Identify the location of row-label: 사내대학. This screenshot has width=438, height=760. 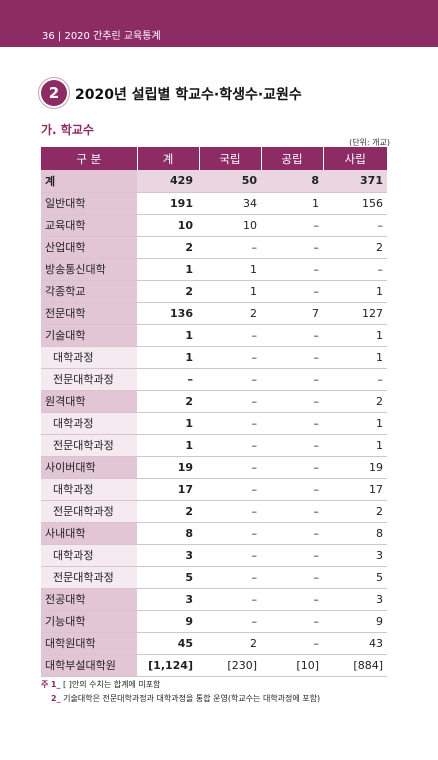
(89, 533).